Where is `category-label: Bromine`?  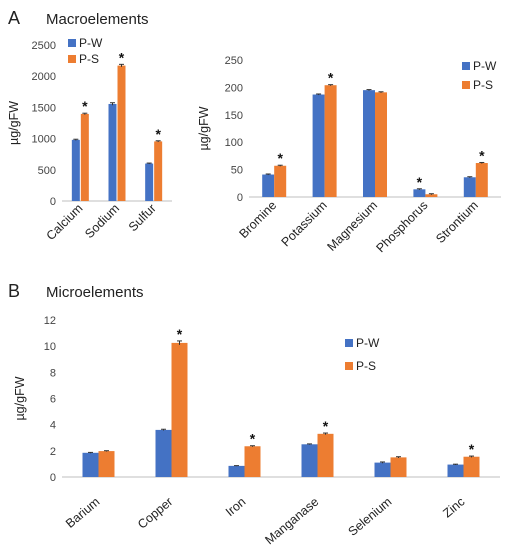 category-label: Bromine is located at coordinates (258, 219).